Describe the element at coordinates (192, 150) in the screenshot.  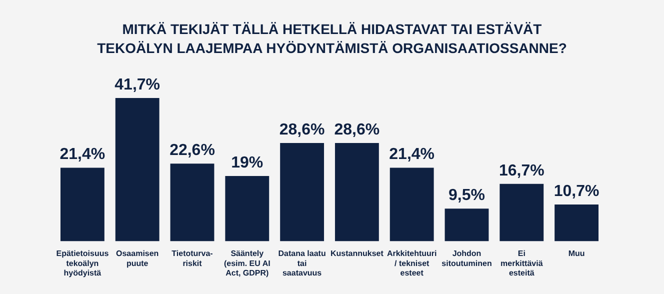
I see `data-label: 22,6%` at that location.